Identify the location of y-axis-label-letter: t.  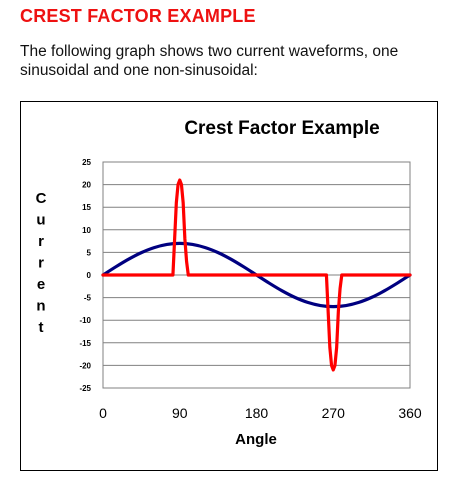
(41, 327).